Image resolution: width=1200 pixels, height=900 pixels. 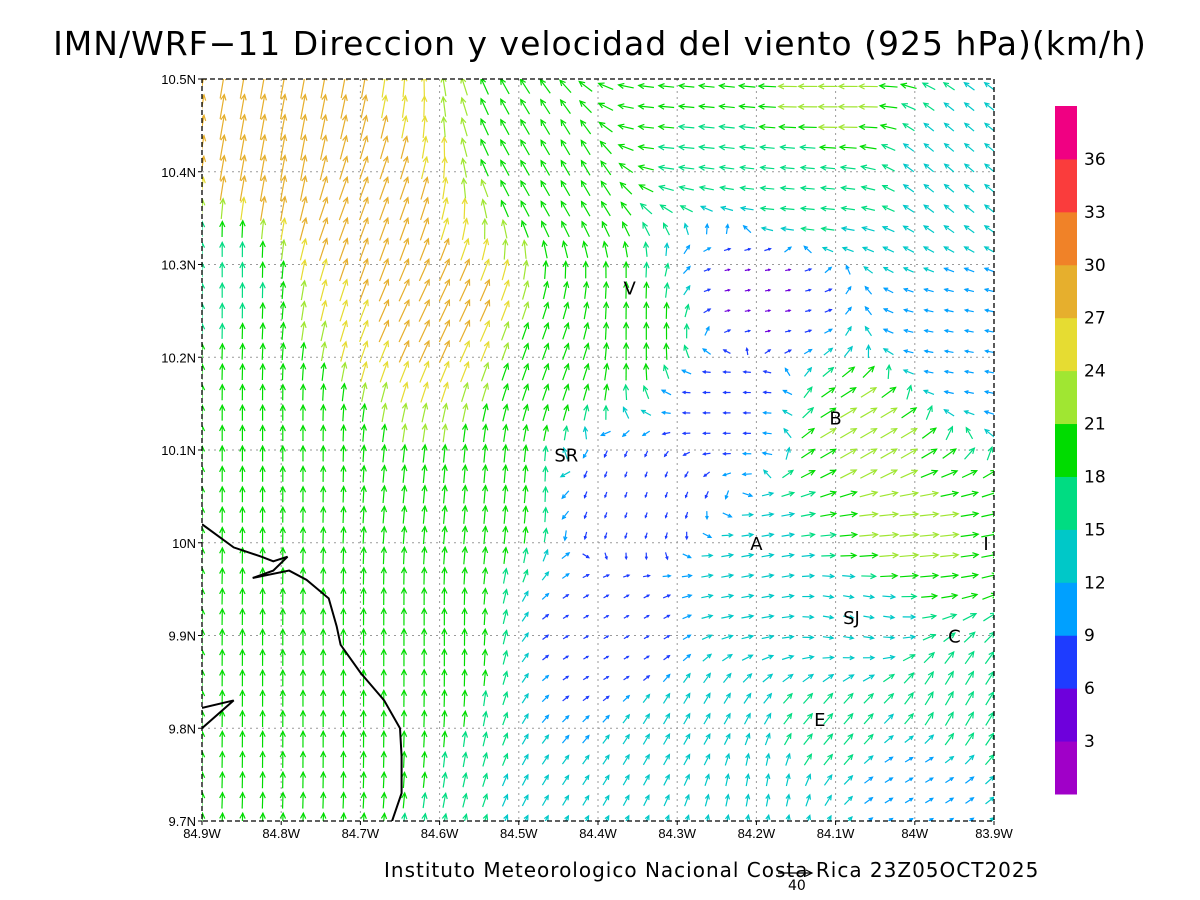 What do you see at coordinates (819, 720) in the screenshot?
I see `city-label: E` at bounding box center [819, 720].